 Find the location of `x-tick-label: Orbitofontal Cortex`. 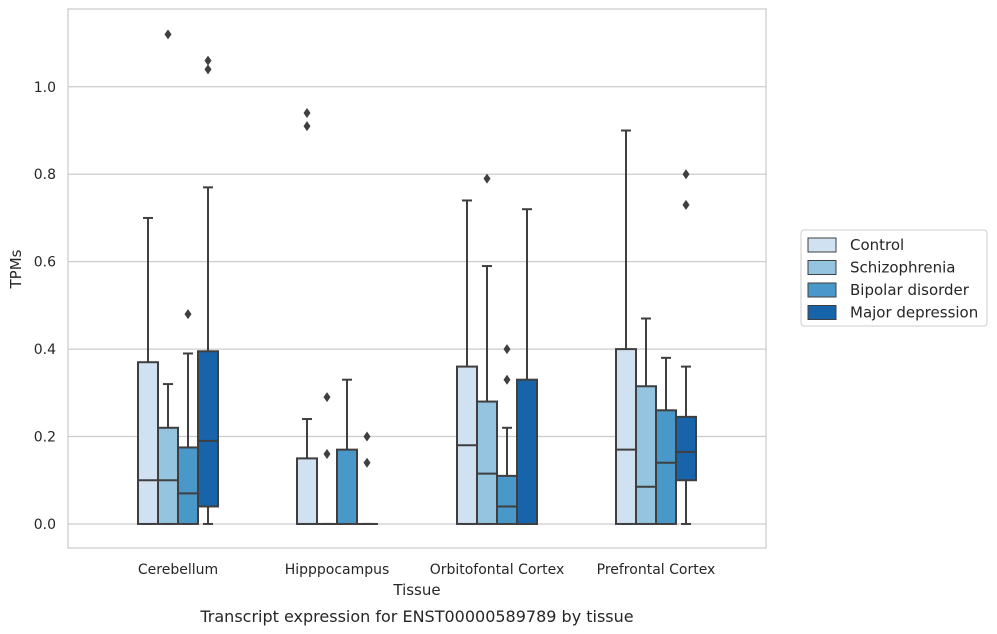

x-tick-label: Orbitofontal Cortex is located at coordinates (497, 570).